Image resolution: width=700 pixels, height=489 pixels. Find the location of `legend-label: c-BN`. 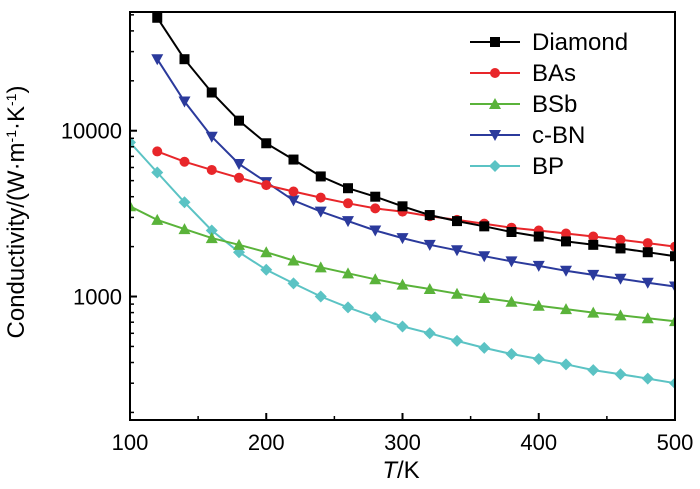

legend-label: c-BN is located at coordinates (558, 135).